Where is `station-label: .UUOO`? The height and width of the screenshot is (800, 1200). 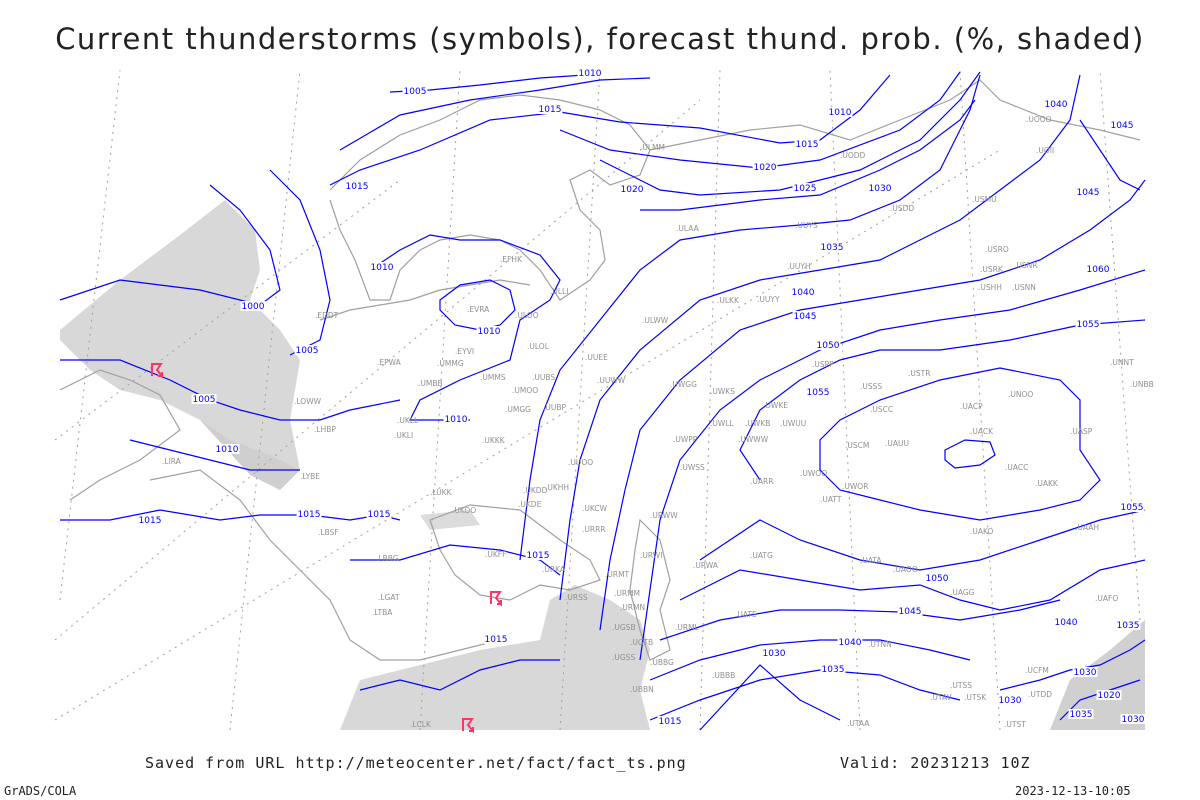
station-label: .UUOO is located at coordinates (580, 462).